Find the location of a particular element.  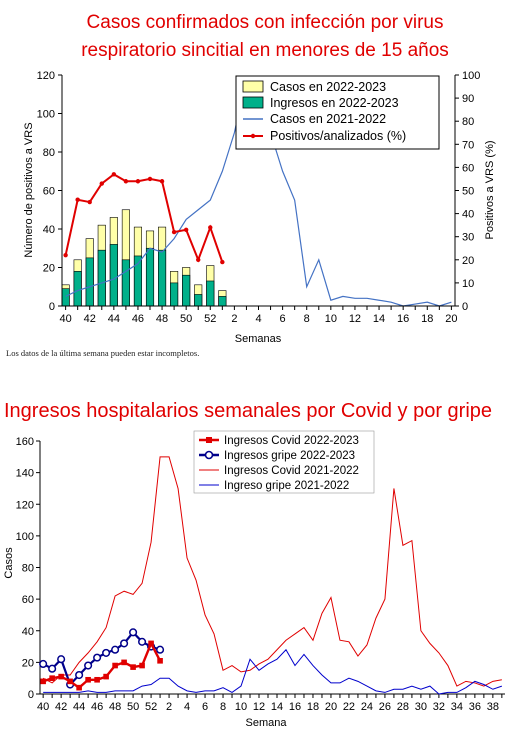

hospital-x-tick-label: 20 is located at coordinates (331, 707).